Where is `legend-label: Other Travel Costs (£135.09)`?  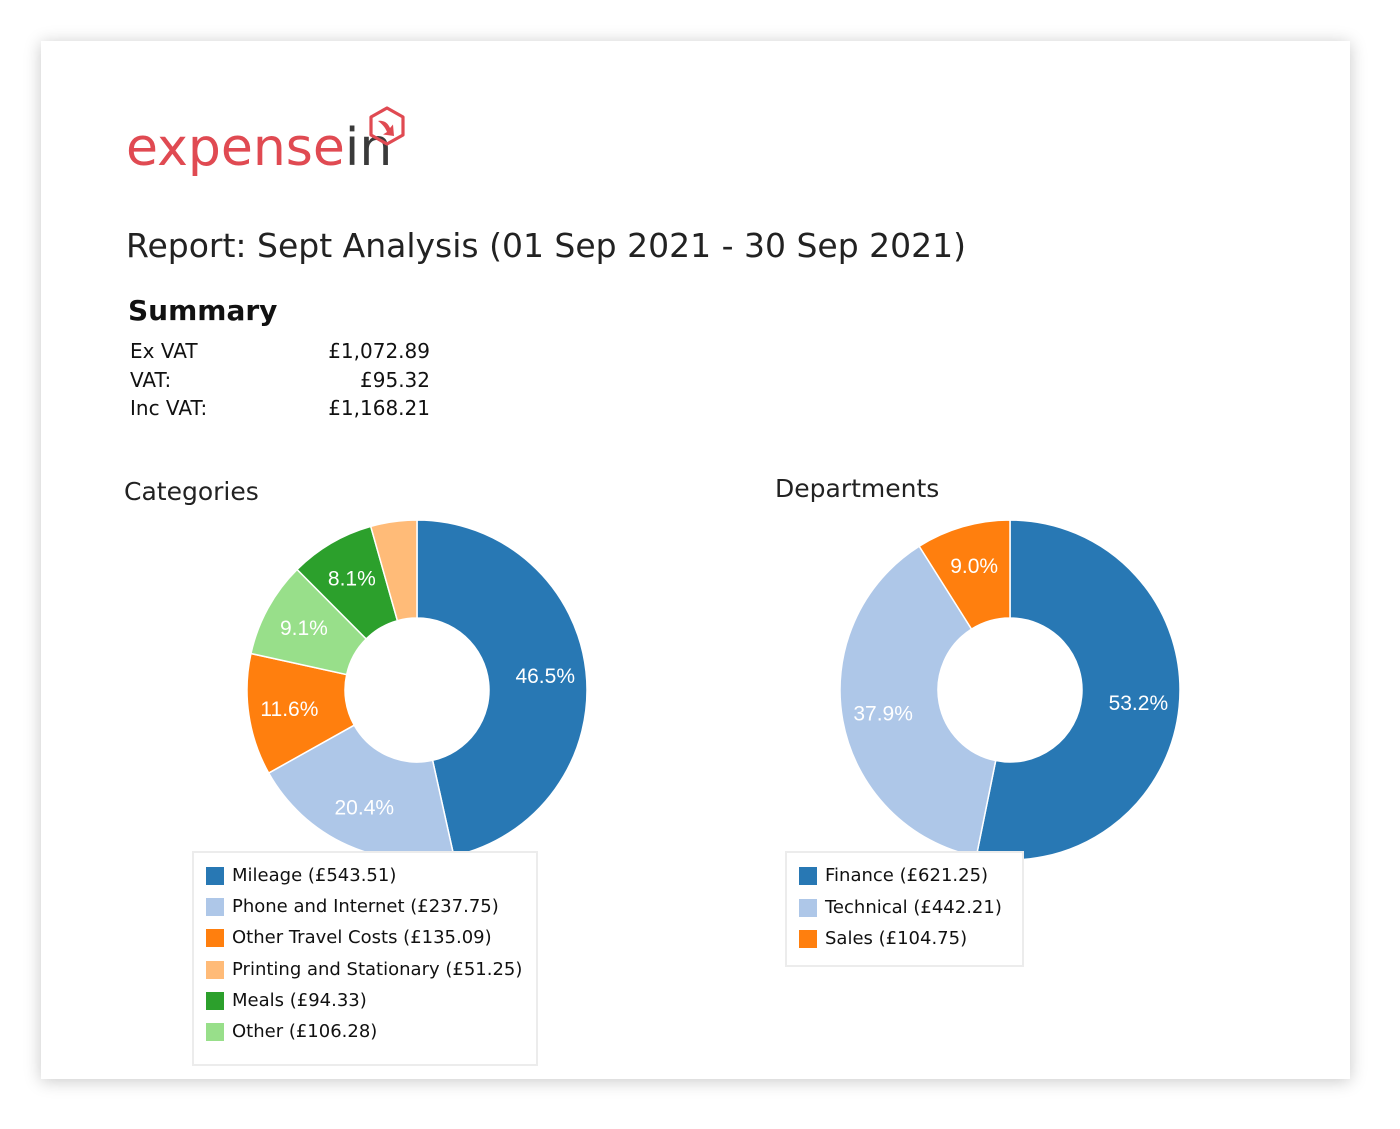 legend-label: Other Travel Costs (£135.09) is located at coordinates (362, 938).